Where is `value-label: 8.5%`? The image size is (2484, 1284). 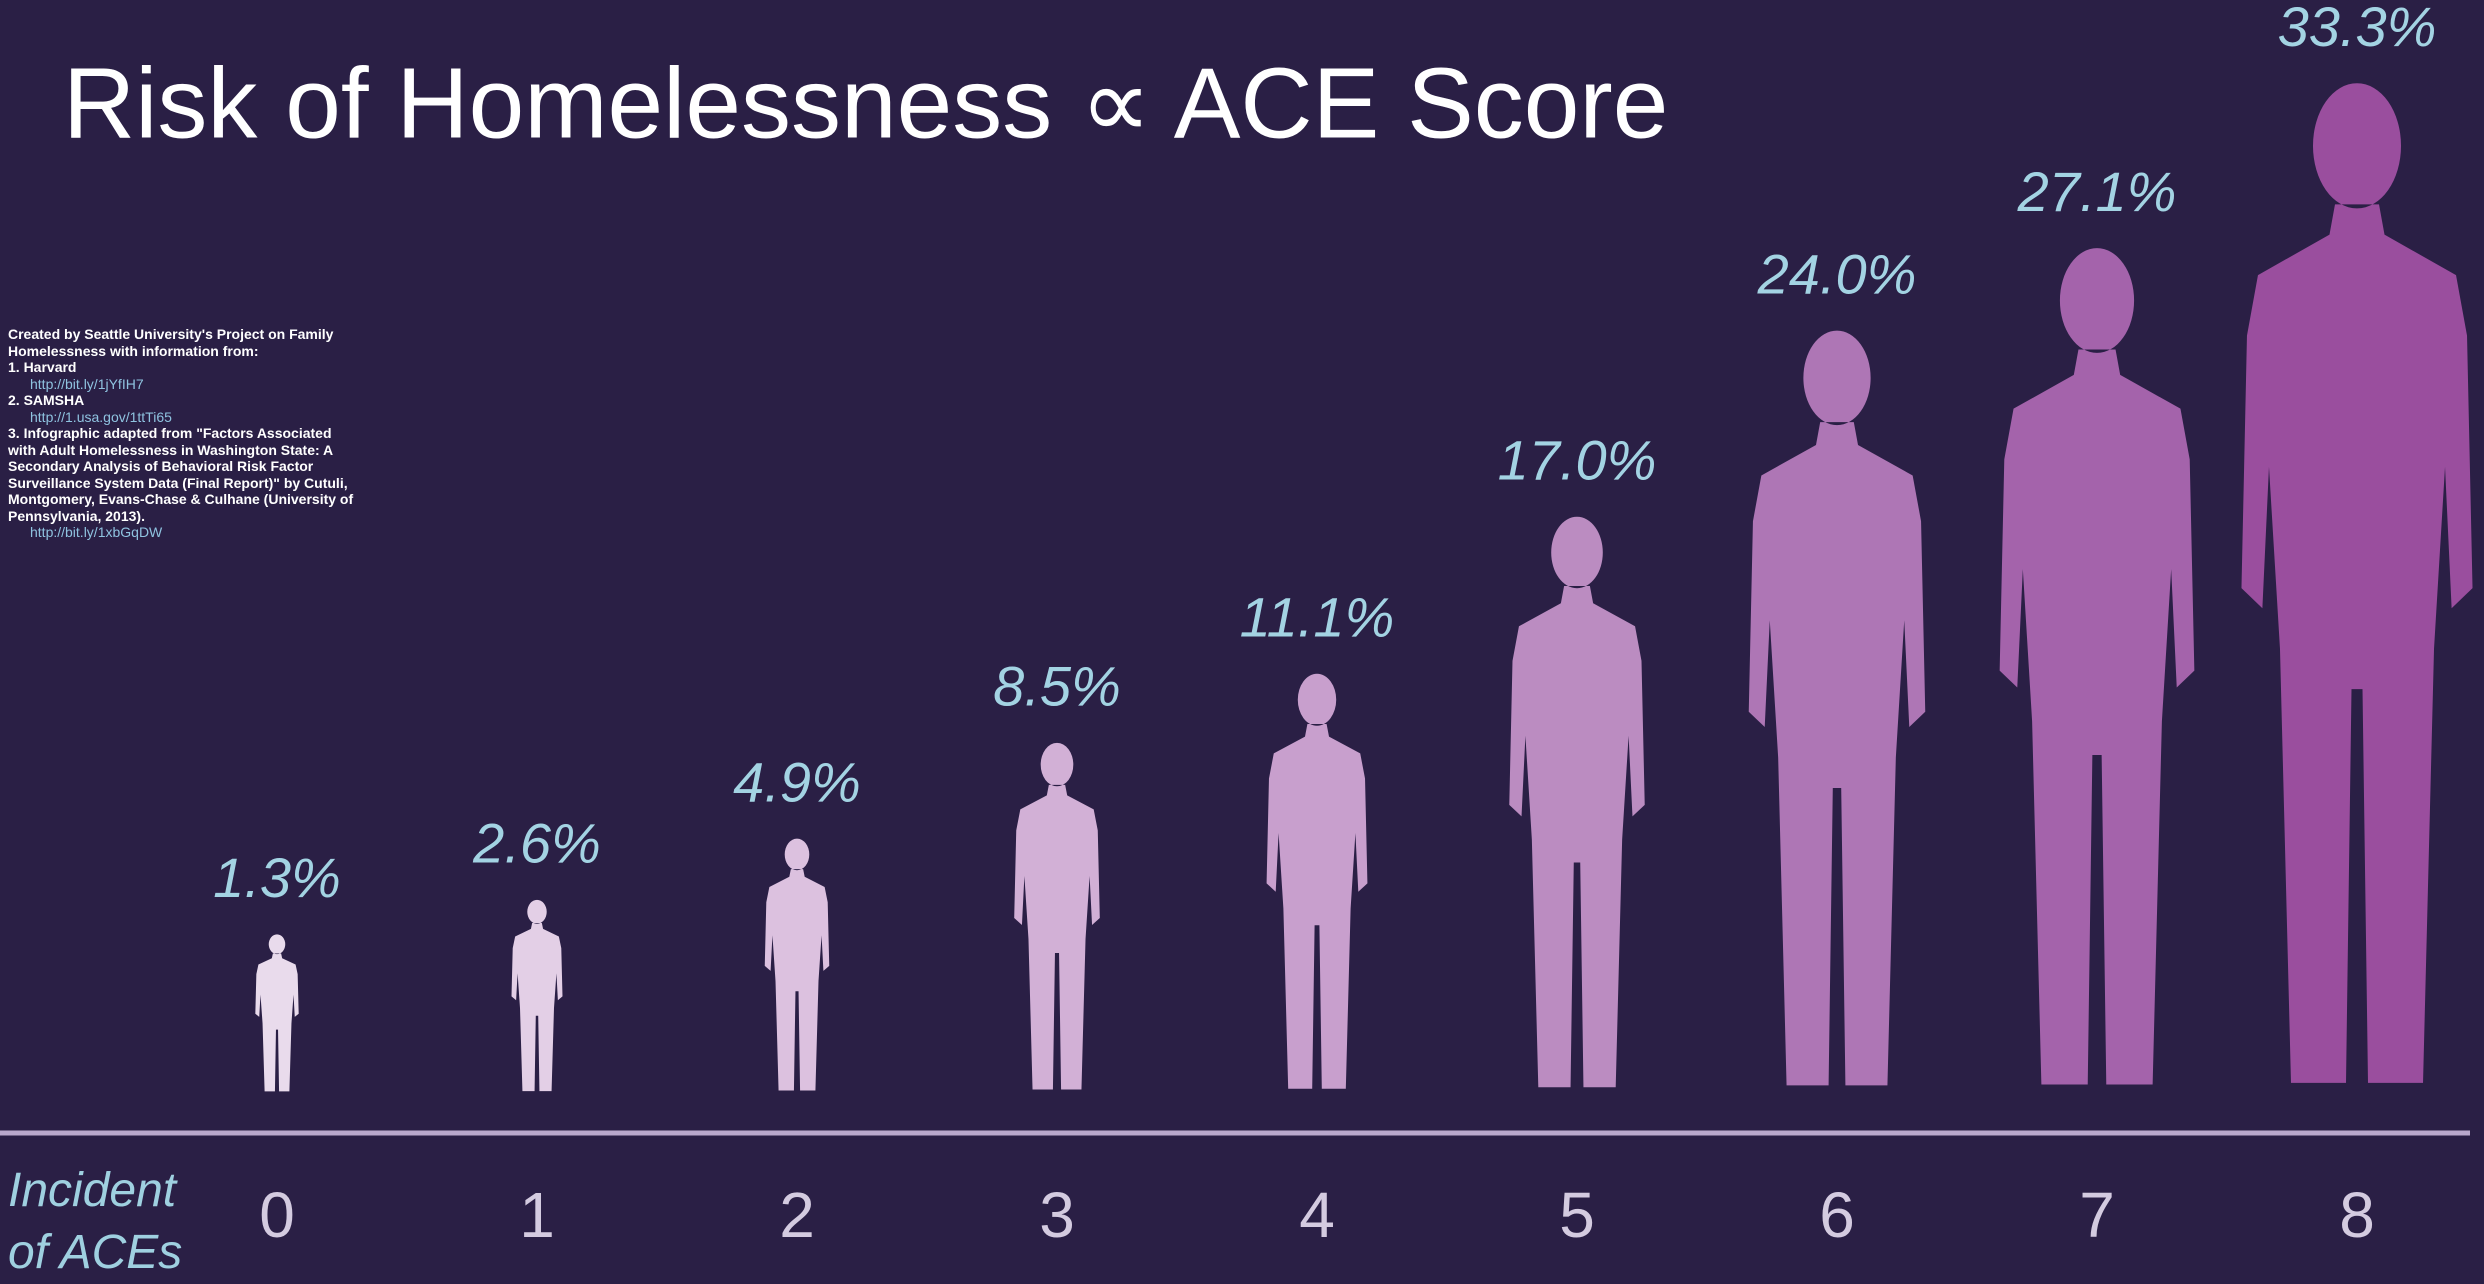
value-label: 8.5% is located at coordinates (1057, 686).